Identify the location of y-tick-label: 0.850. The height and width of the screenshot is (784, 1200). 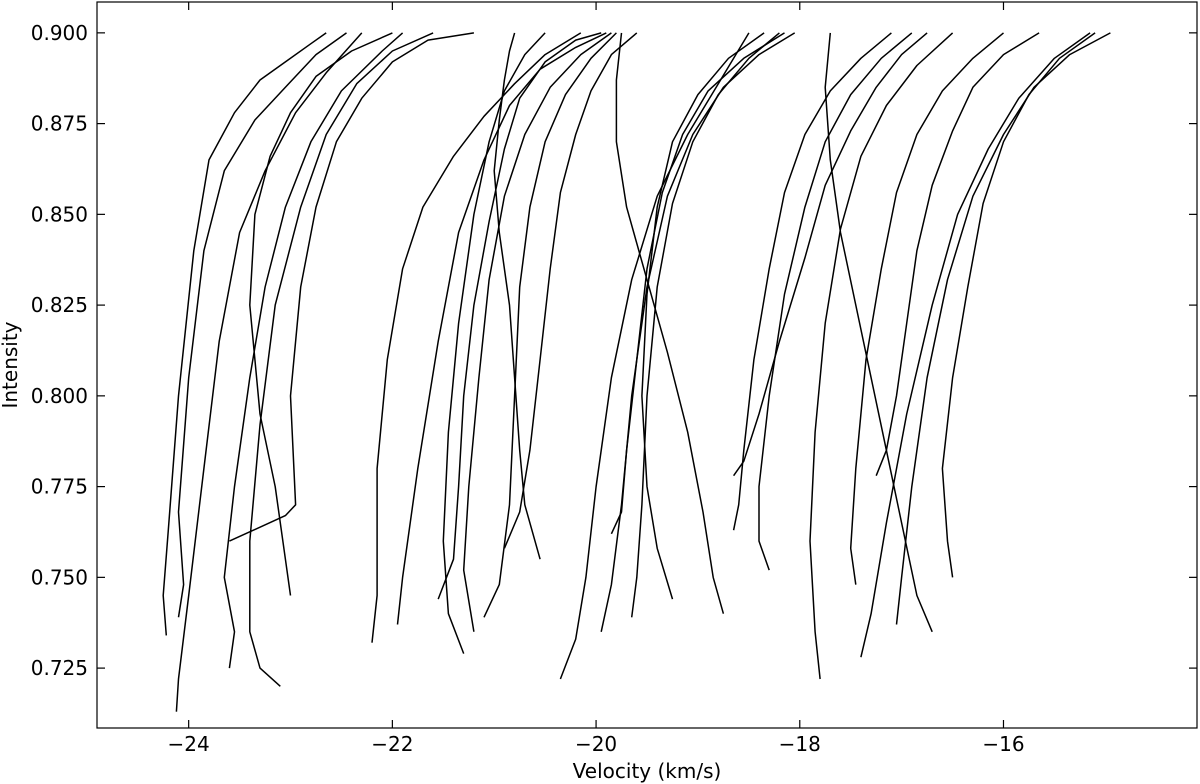
(59, 214).